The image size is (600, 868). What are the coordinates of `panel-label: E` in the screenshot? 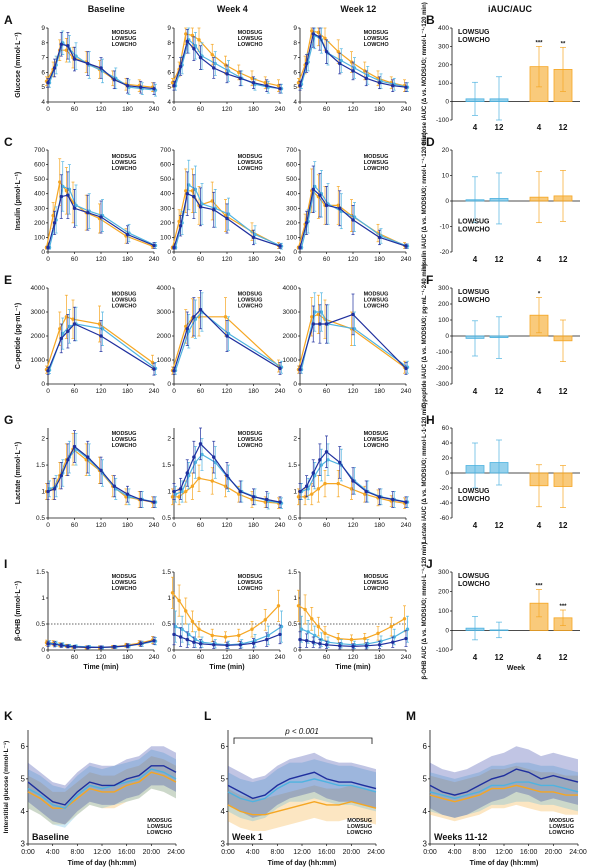 It's located at (8, 280).